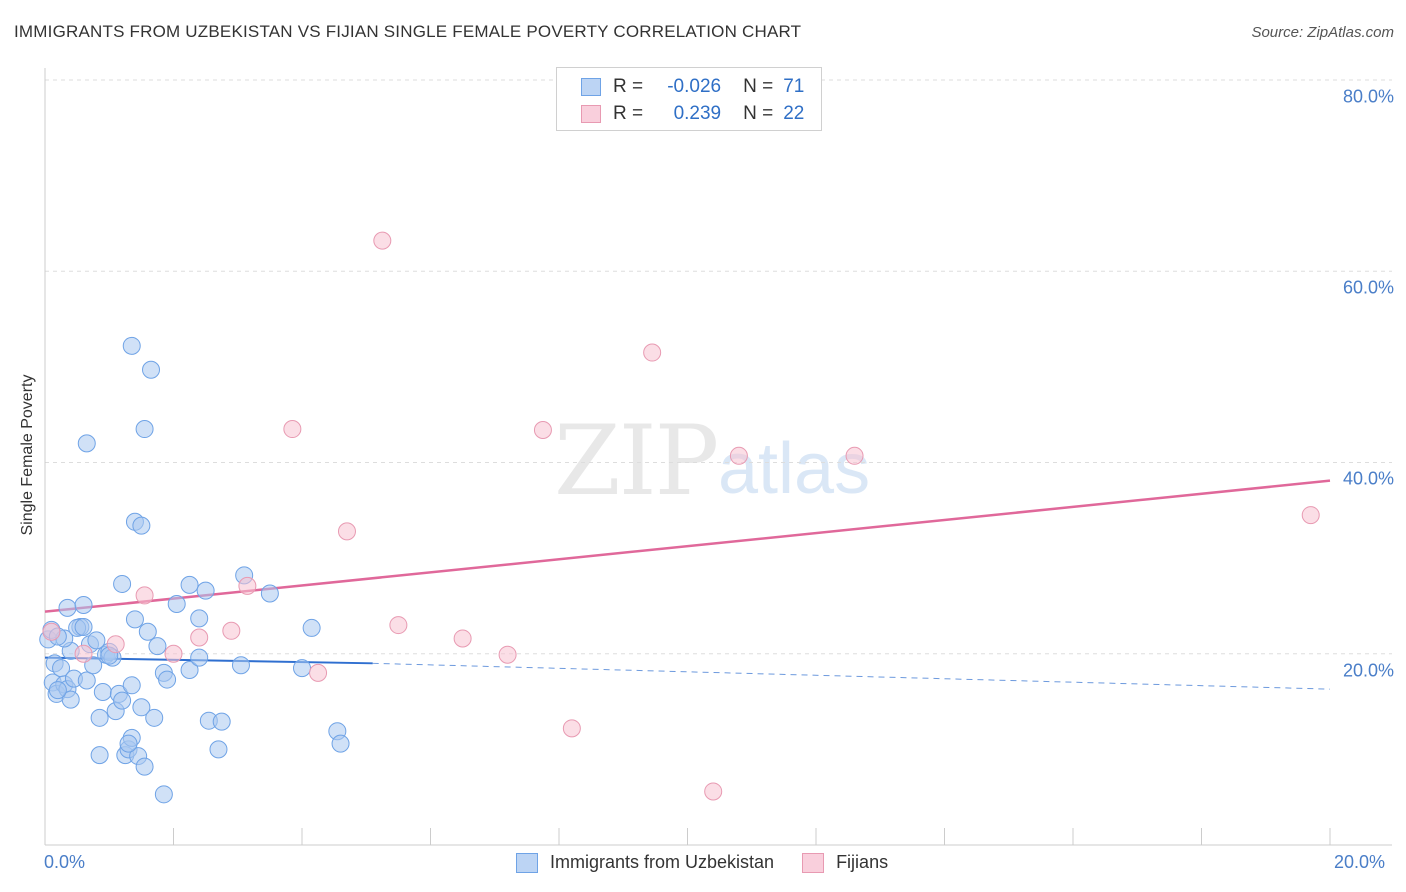  I want to click on x-tick-label: 0.0%, so click(65, 862).